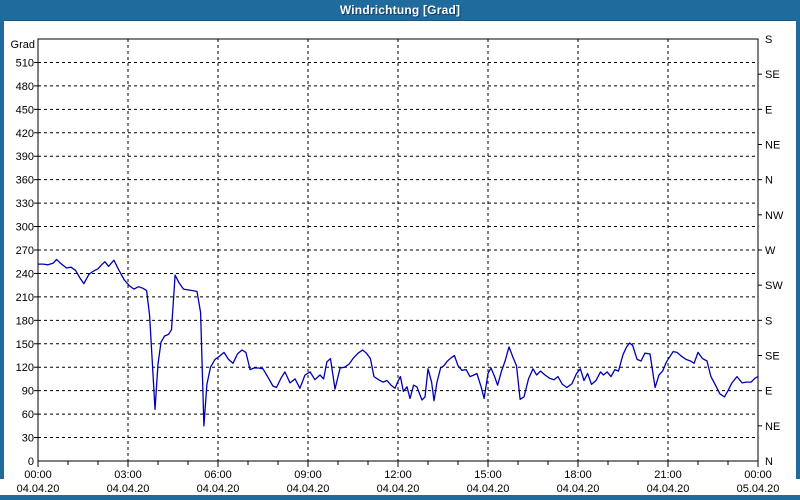  What do you see at coordinates (25, 298) in the screenshot?
I see `y-left-tick-label: 210` at bounding box center [25, 298].